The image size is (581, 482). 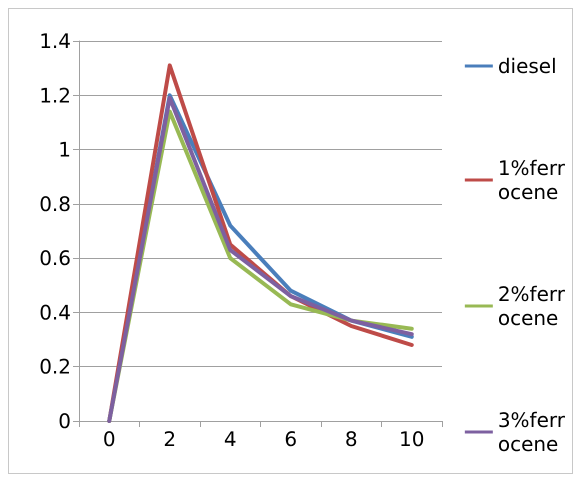 What do you see at coordinates (532, 306) in the screenshot?
I see `legend-label: 2%ferrocene` at bounding box center [532, 306].